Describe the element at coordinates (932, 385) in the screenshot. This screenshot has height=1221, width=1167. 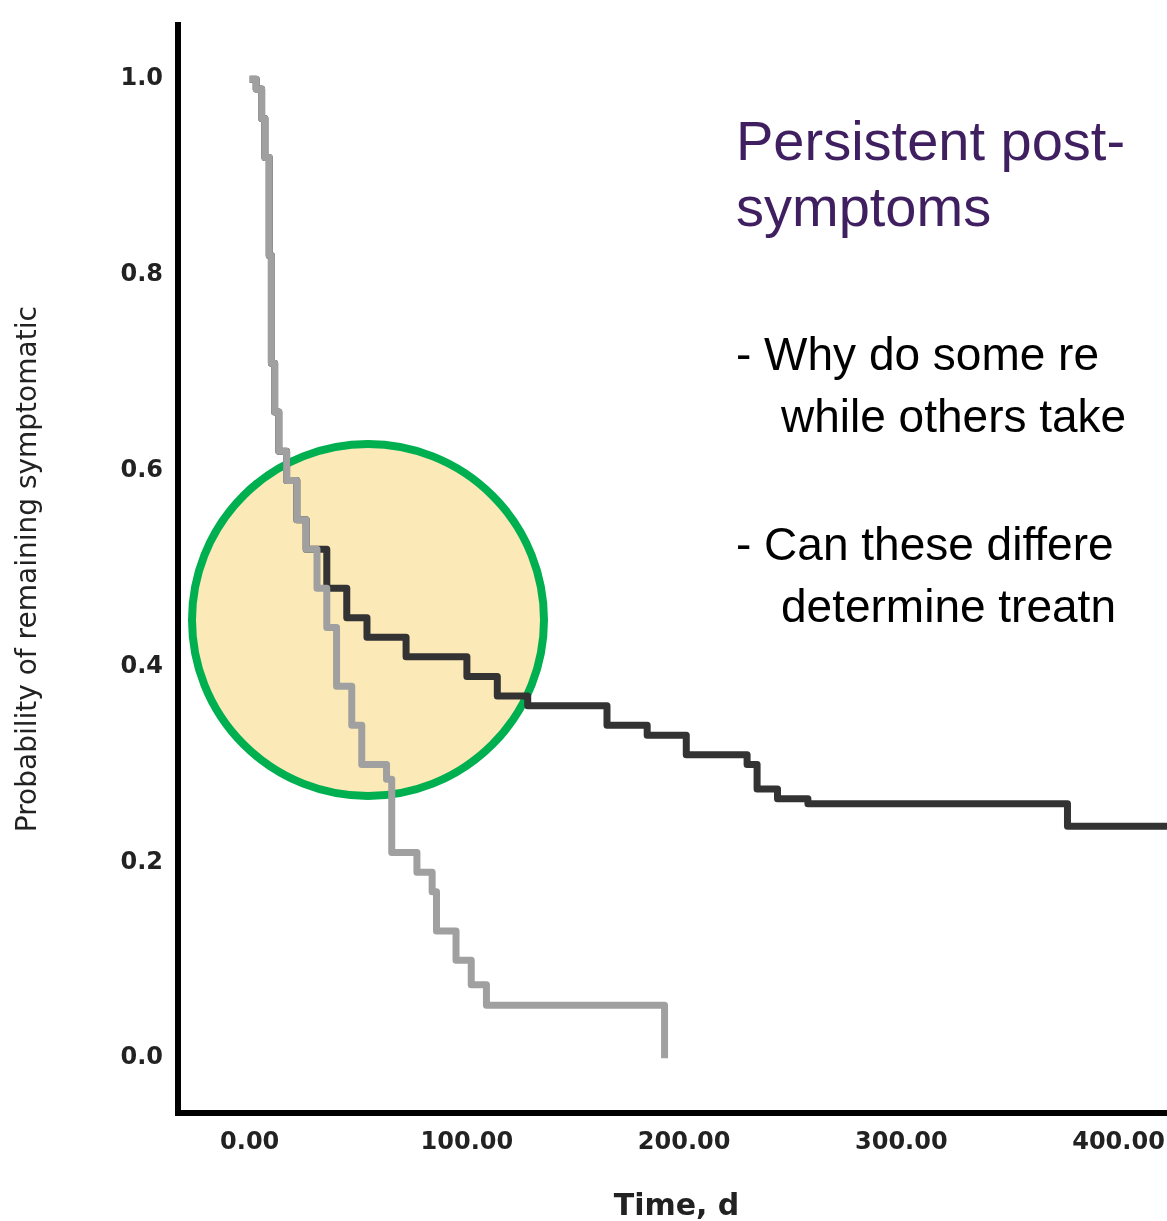
I see `annotation: - Why do some re while others take` at that location.